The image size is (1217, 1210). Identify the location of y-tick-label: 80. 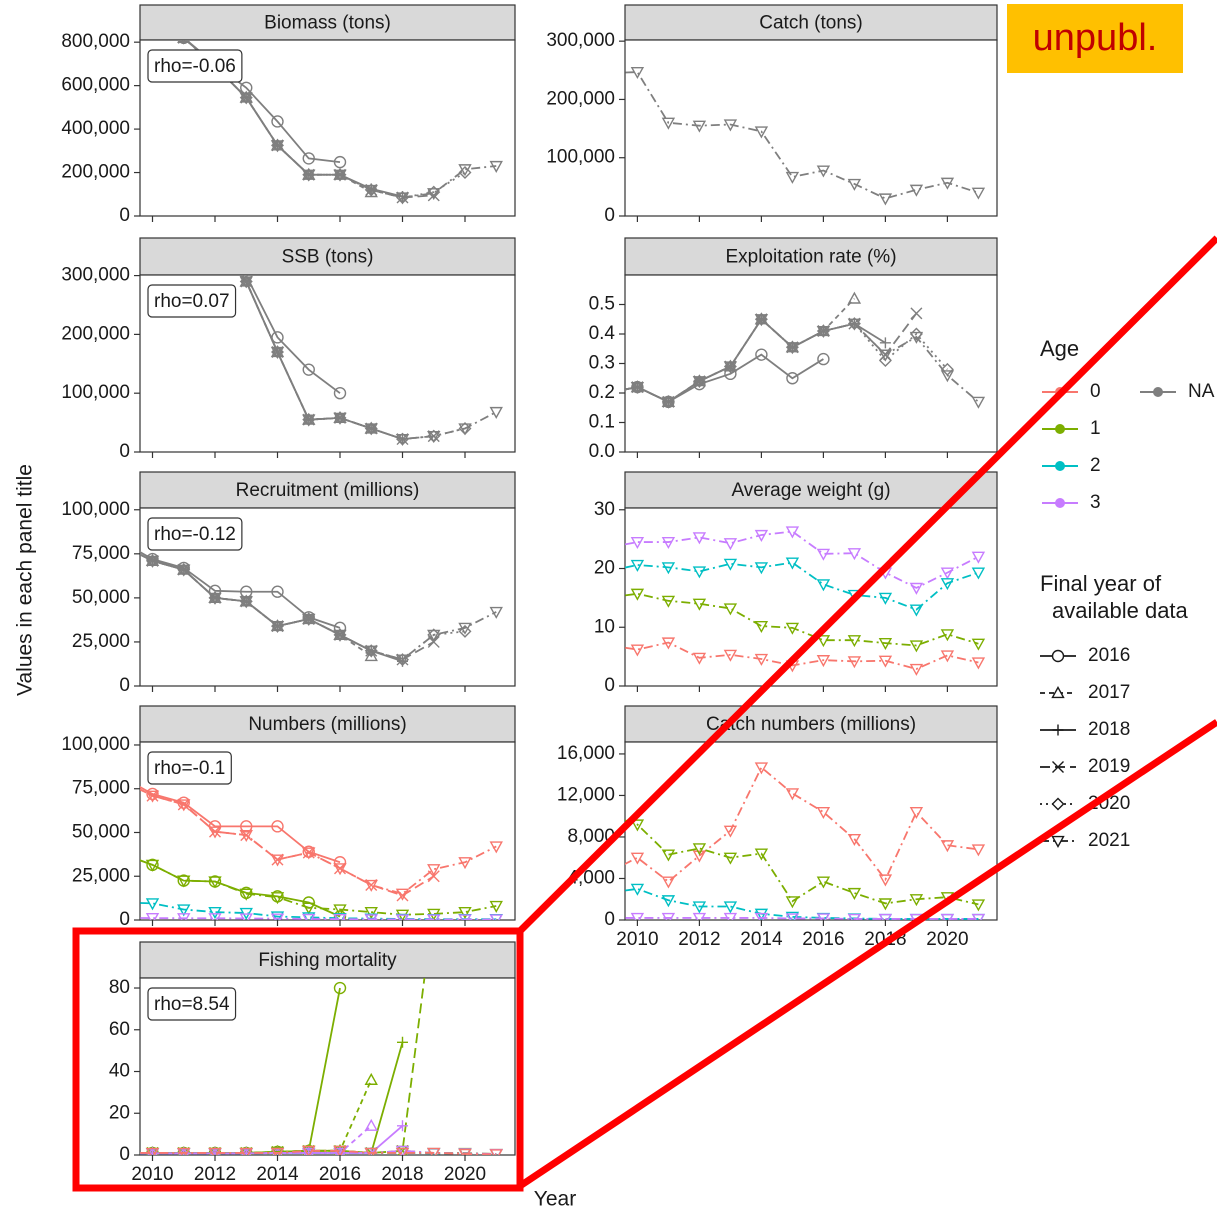
(119, 987).